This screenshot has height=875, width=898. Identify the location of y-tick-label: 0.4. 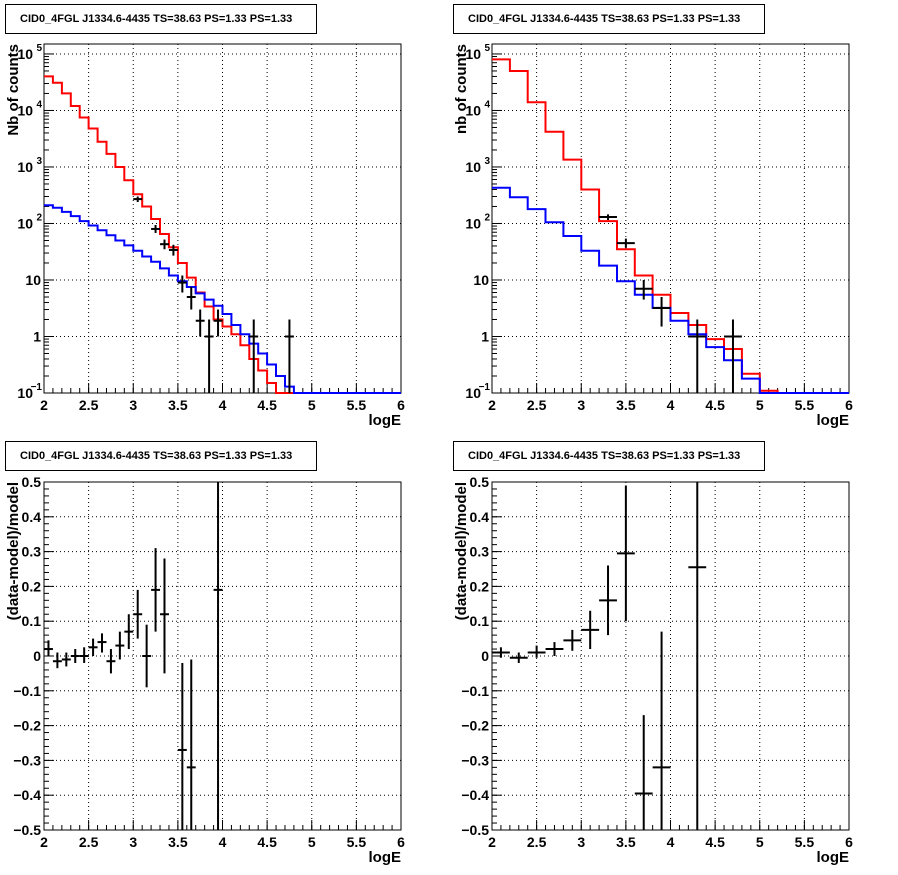
(32, 517).